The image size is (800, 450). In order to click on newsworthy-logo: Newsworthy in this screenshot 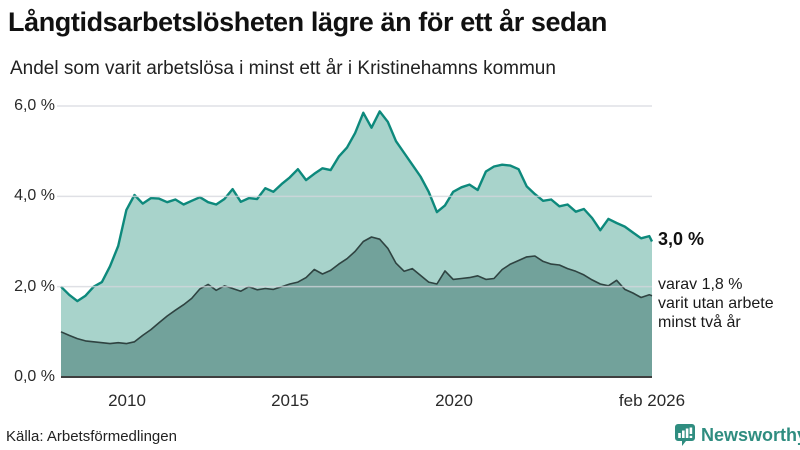, I will do `click(737, 435)`.